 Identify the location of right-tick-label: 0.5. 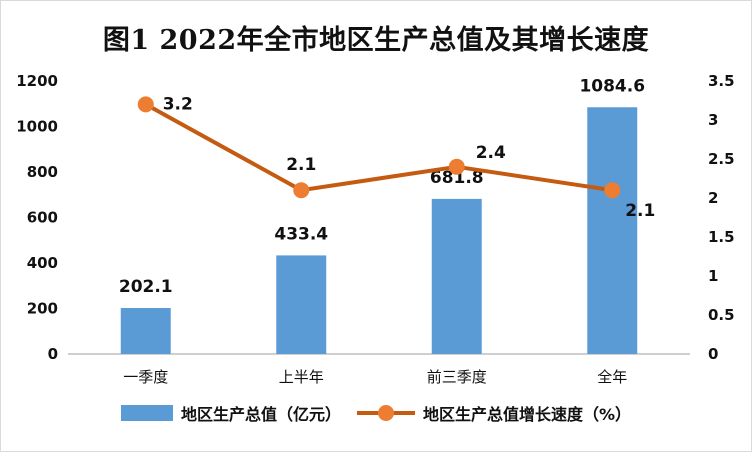
(721, 315).